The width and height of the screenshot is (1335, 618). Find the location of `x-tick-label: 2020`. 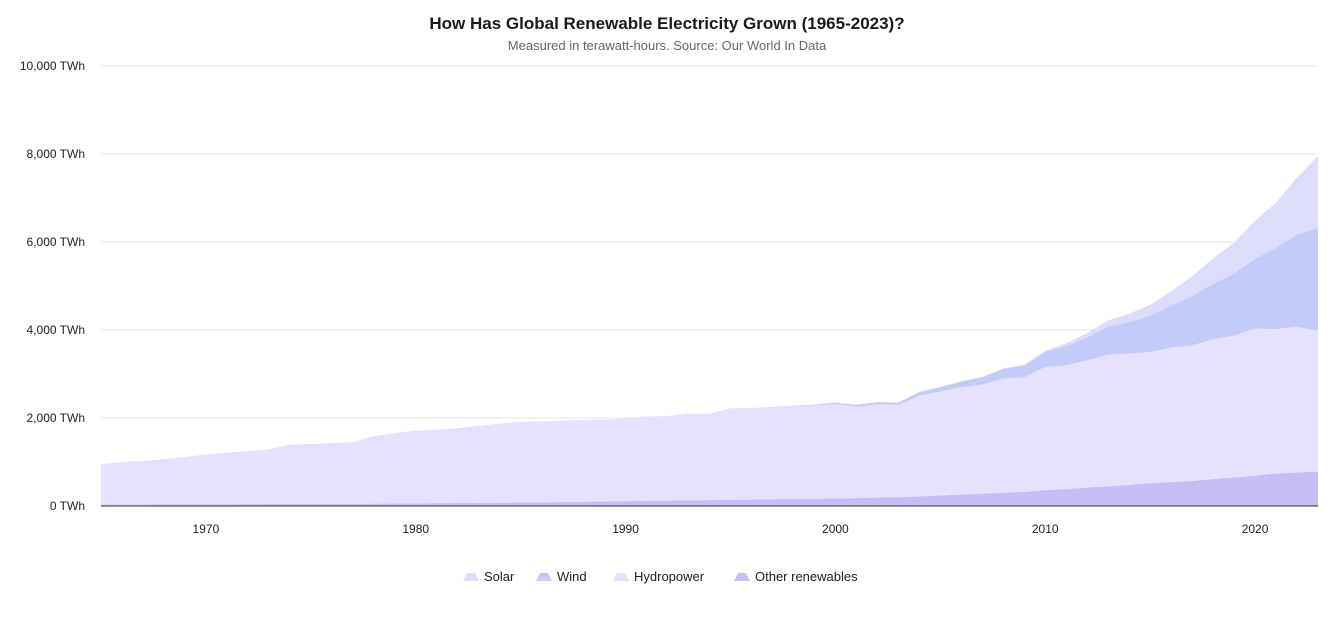

x-tick-label: 2020 is located at coordinates (1255, 529).